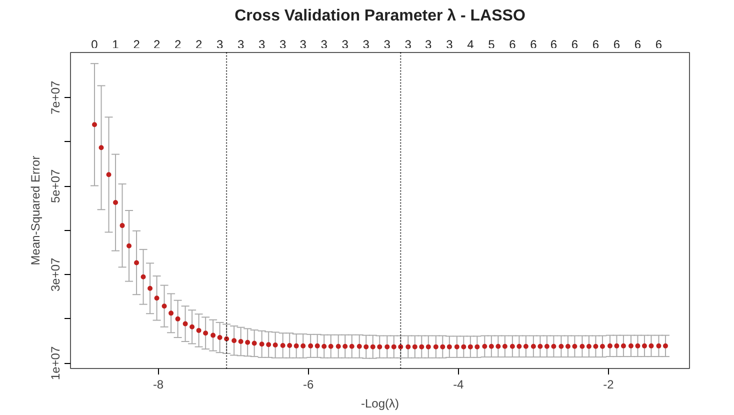  Describe the element at coordinates (470, 44) in the screenshot. I see `text: 4` at that location.